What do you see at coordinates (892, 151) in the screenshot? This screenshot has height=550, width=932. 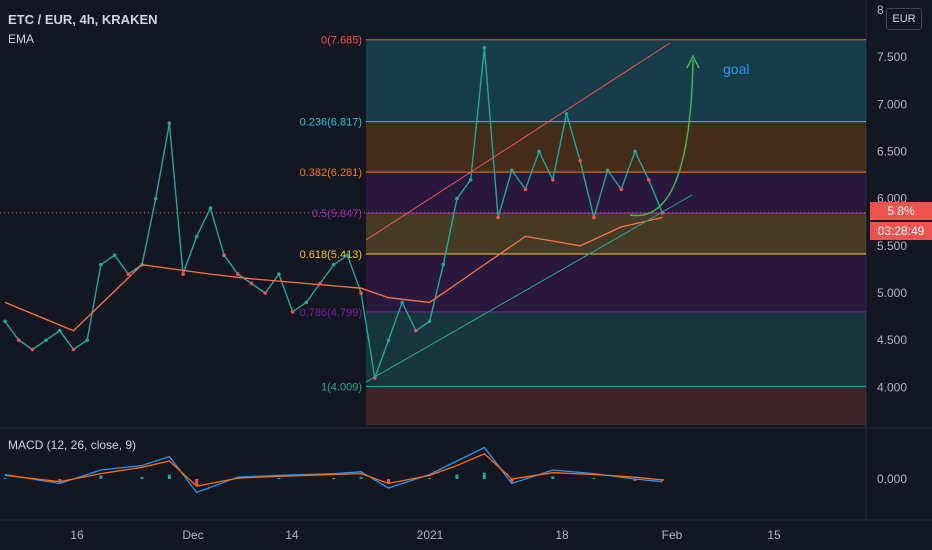 I see `y-tick-5: 6.500` at bounding box center [892, 151].